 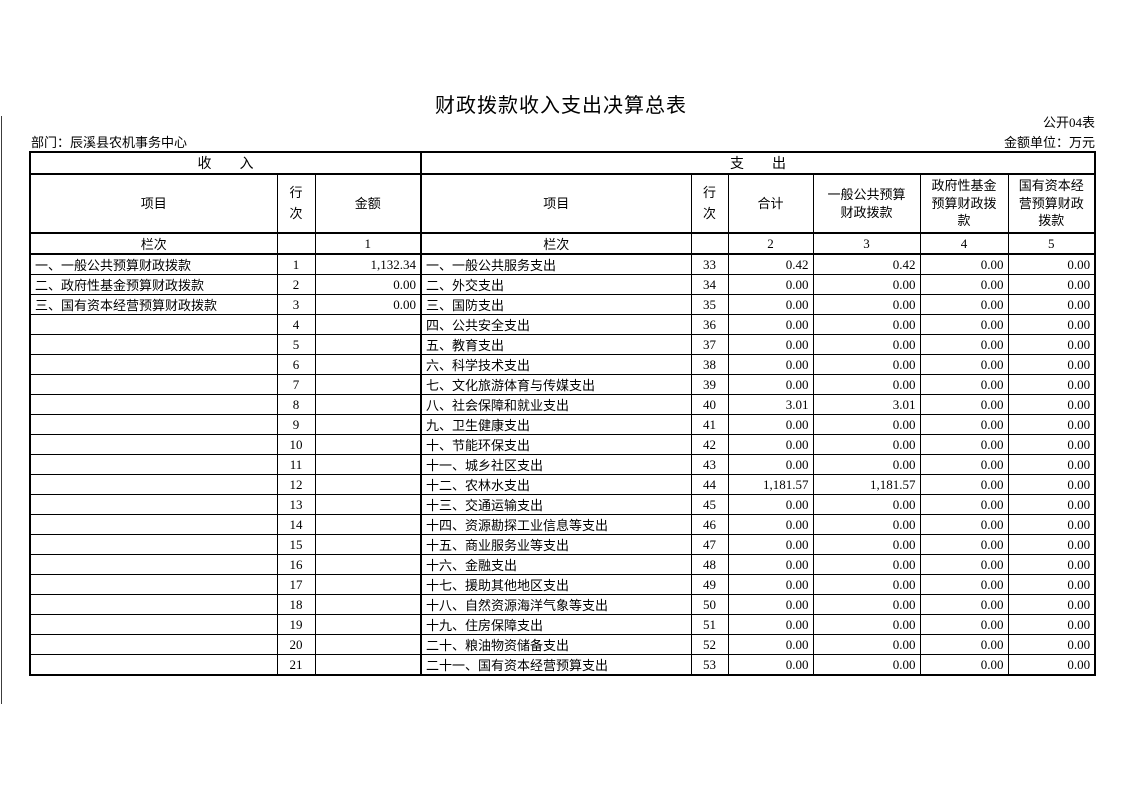 I want to click on expenditure-line-no-cell: 38, so click(x=709, y=364).